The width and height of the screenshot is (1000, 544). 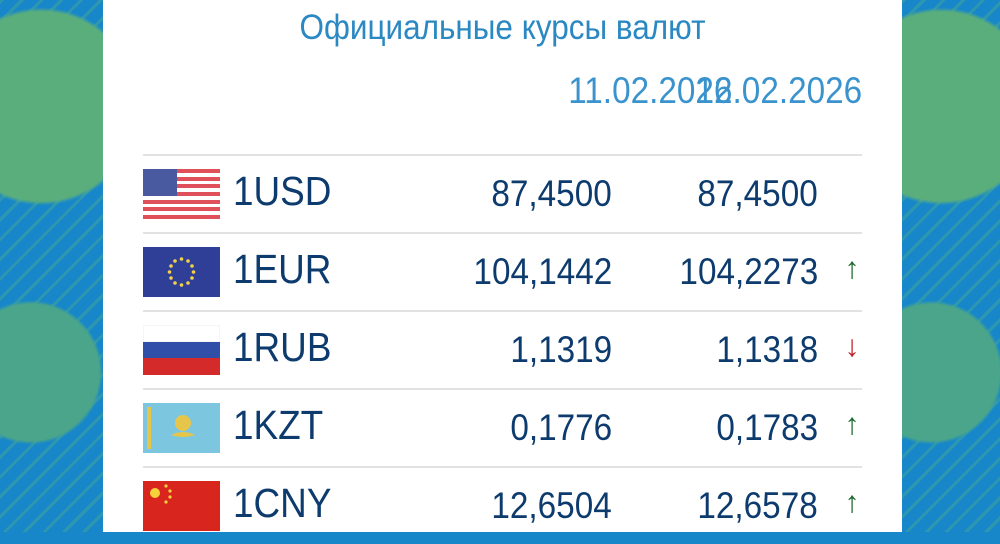 I want to click on rate-current: 12,6578, so click(x=757, y=505).